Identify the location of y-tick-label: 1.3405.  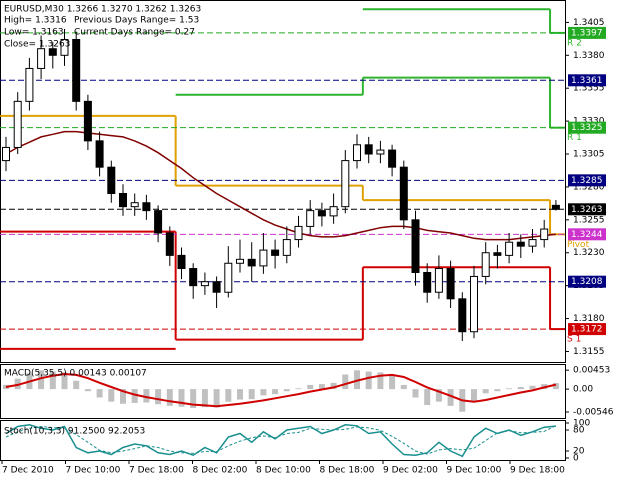
(589, 23).